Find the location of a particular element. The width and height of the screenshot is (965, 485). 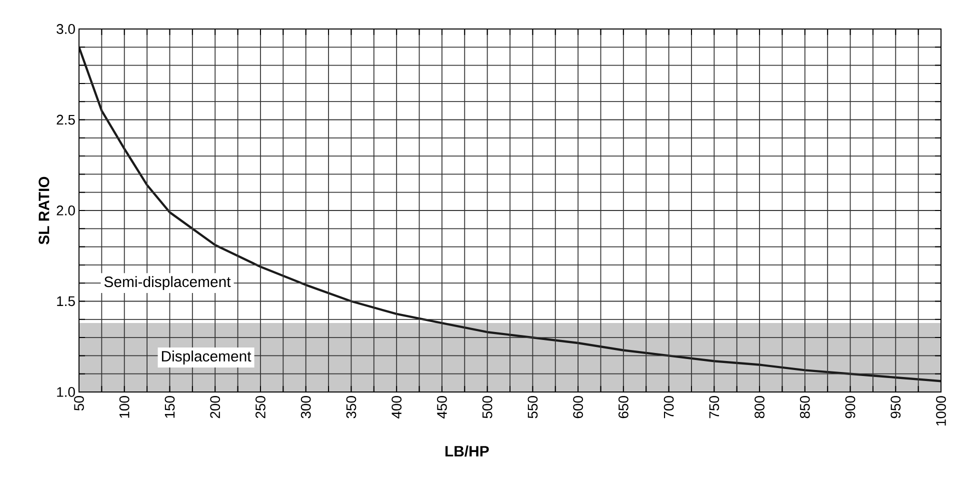

y-tick-label: 1.5 is located at coordinates (66, 301).